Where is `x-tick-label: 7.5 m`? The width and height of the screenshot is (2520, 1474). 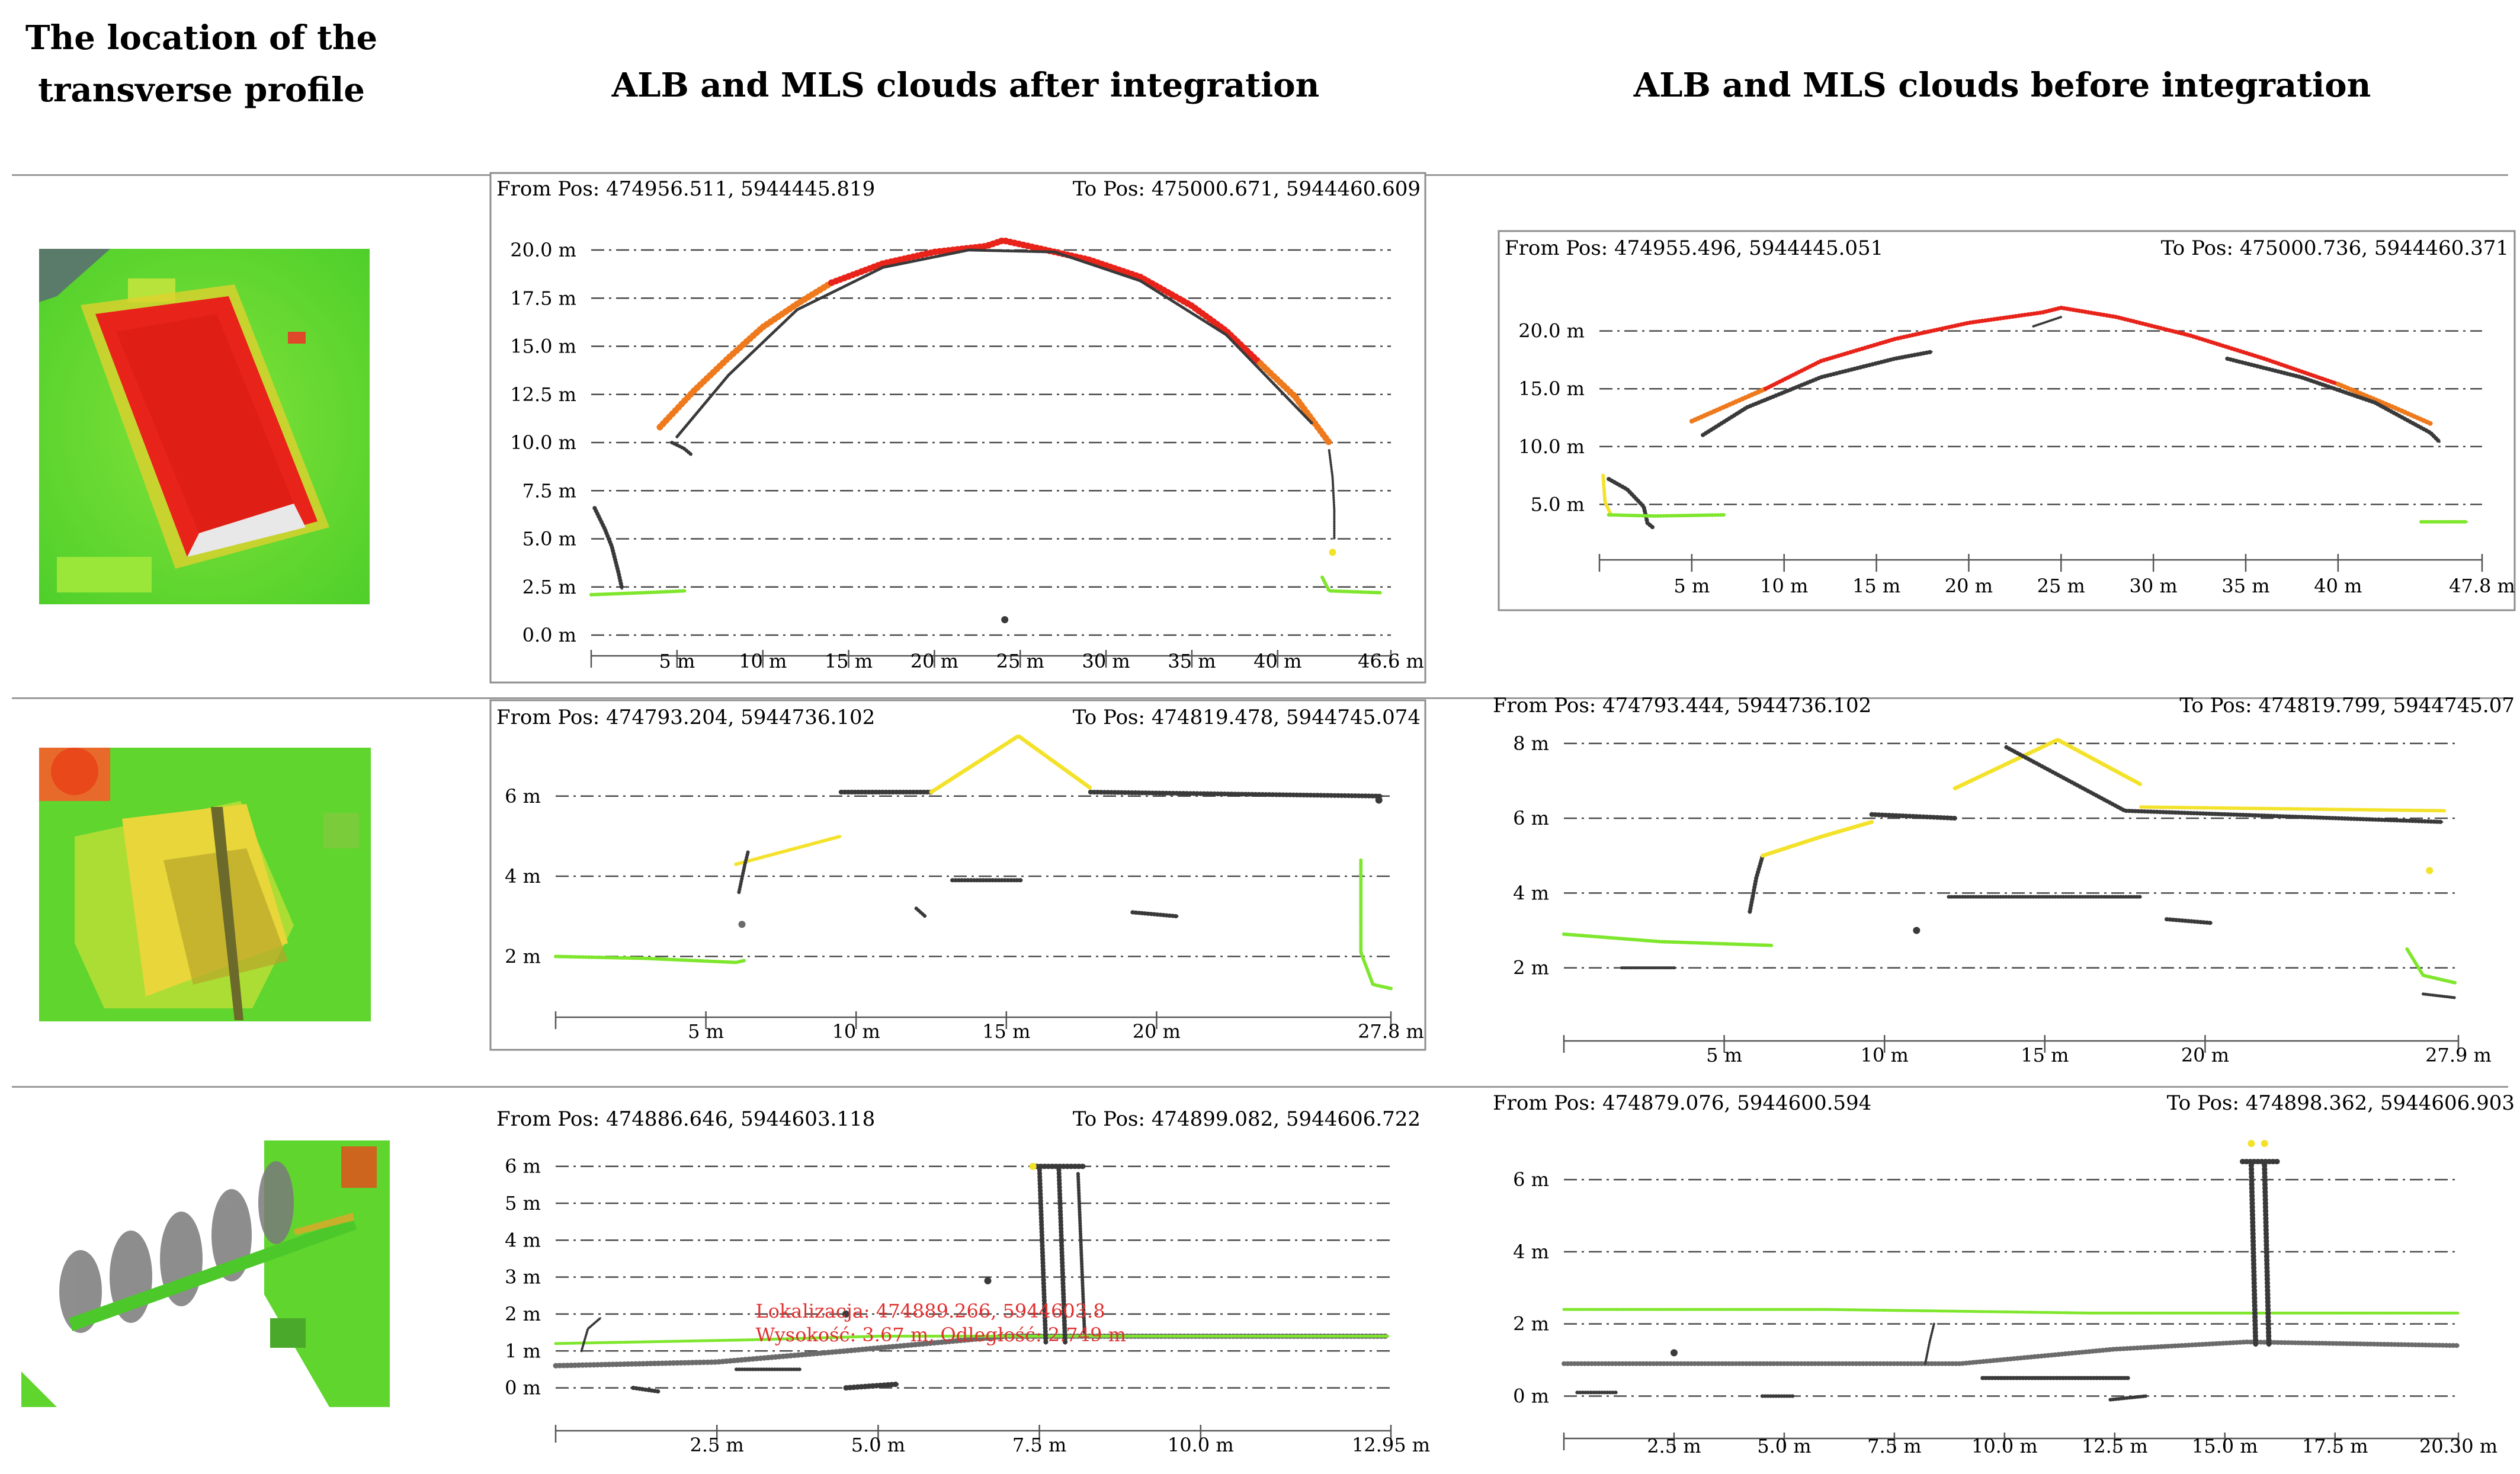 x-tick-label: 7.5 m is located at coordinates (1894, 1446).